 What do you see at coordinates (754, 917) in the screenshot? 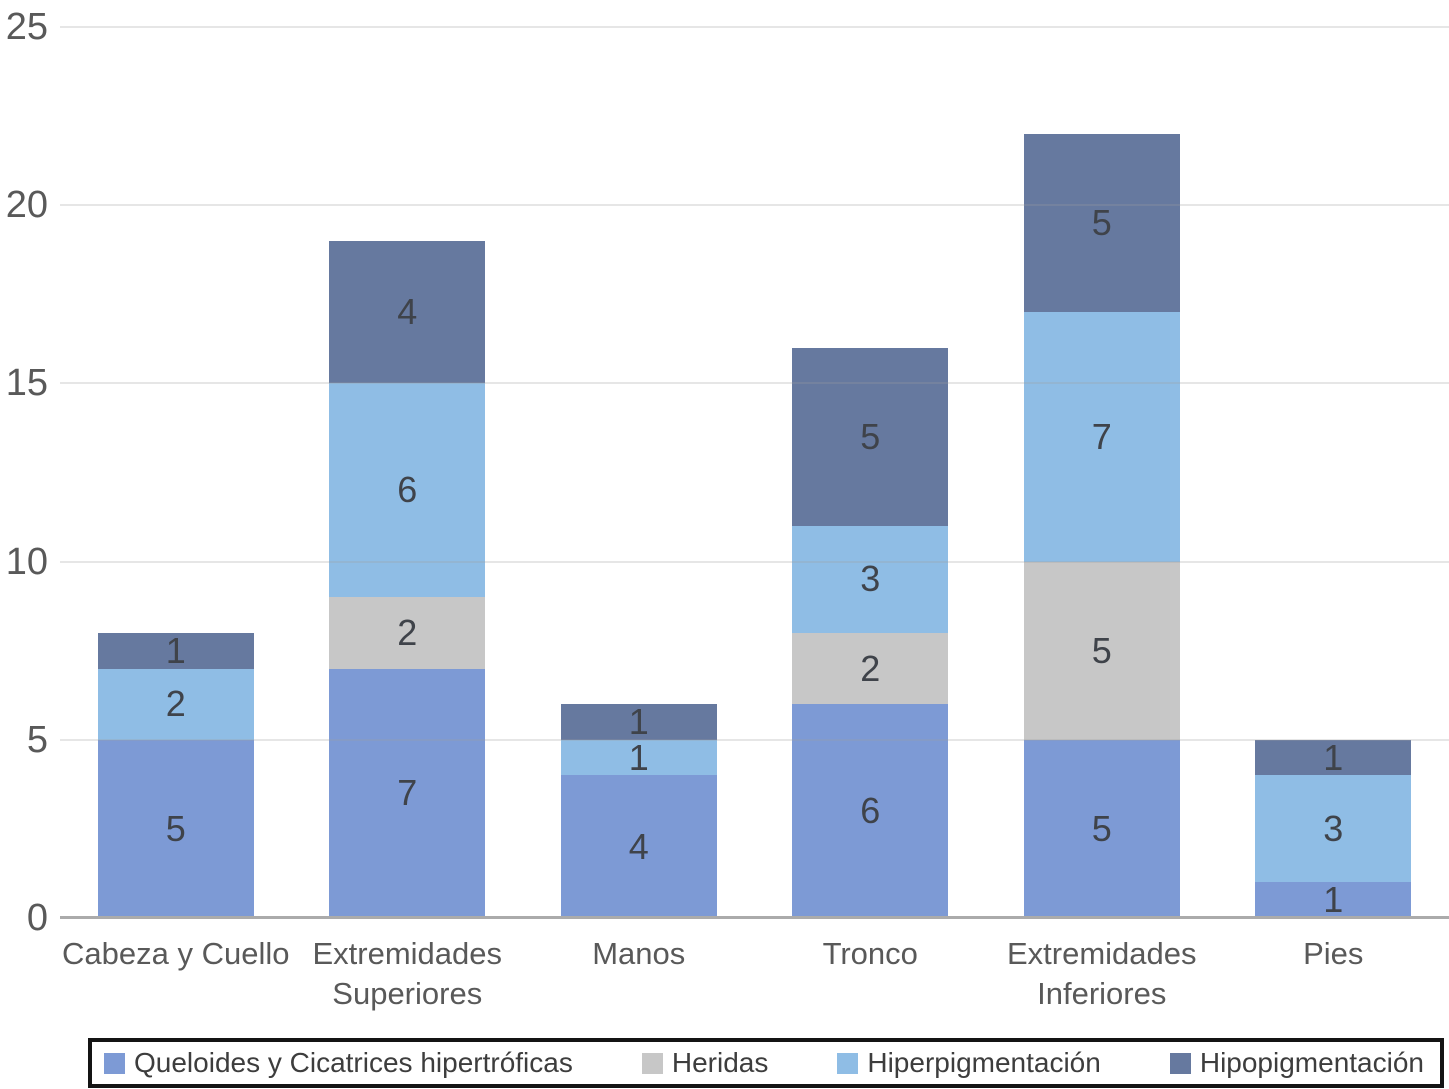
I see `x-axis-line` at bounding box center [754, 917].